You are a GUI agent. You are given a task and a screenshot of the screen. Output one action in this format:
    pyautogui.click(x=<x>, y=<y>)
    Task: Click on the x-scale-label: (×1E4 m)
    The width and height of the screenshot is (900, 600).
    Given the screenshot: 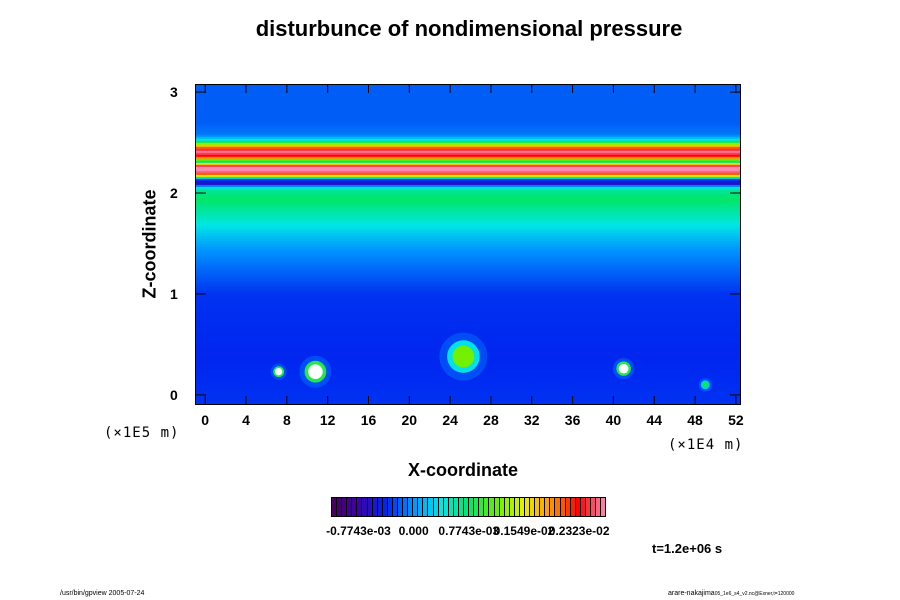 What is the action you would take?
    pyautogui.click(x=706, y=445)
    